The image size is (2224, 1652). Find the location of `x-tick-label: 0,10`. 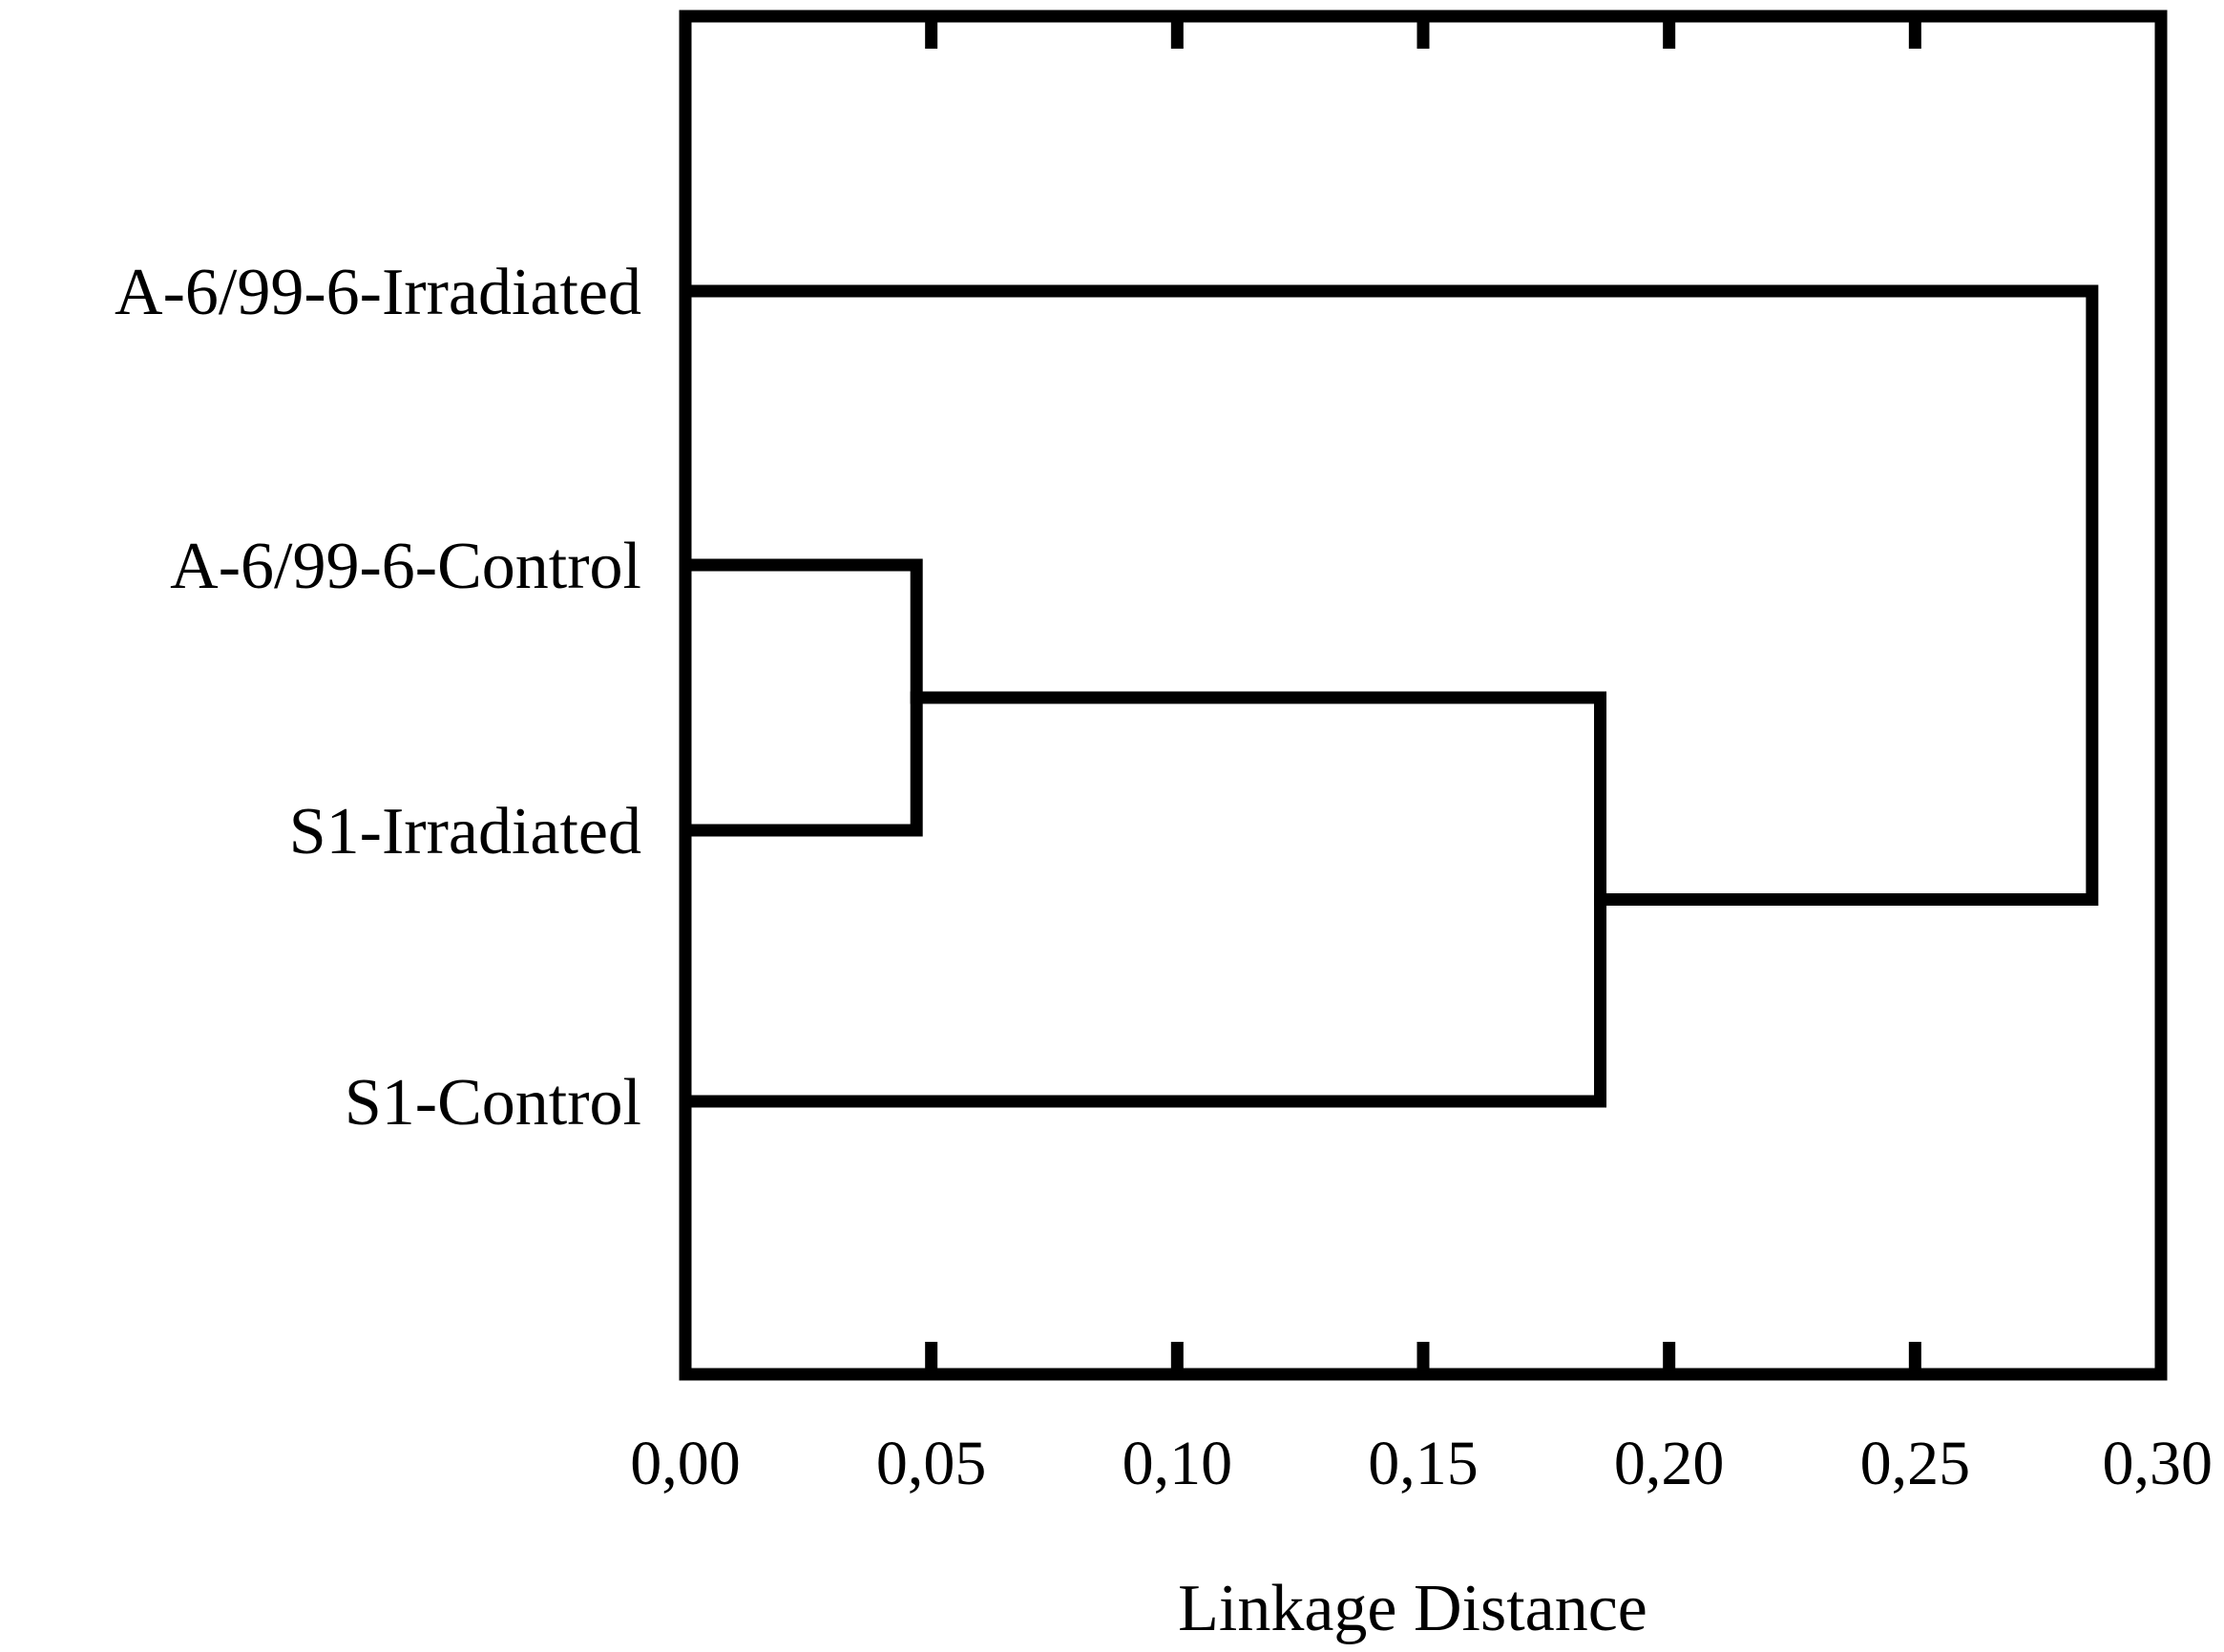

x-tick-label: 0,10 is located at coordinates (1177, 1463).